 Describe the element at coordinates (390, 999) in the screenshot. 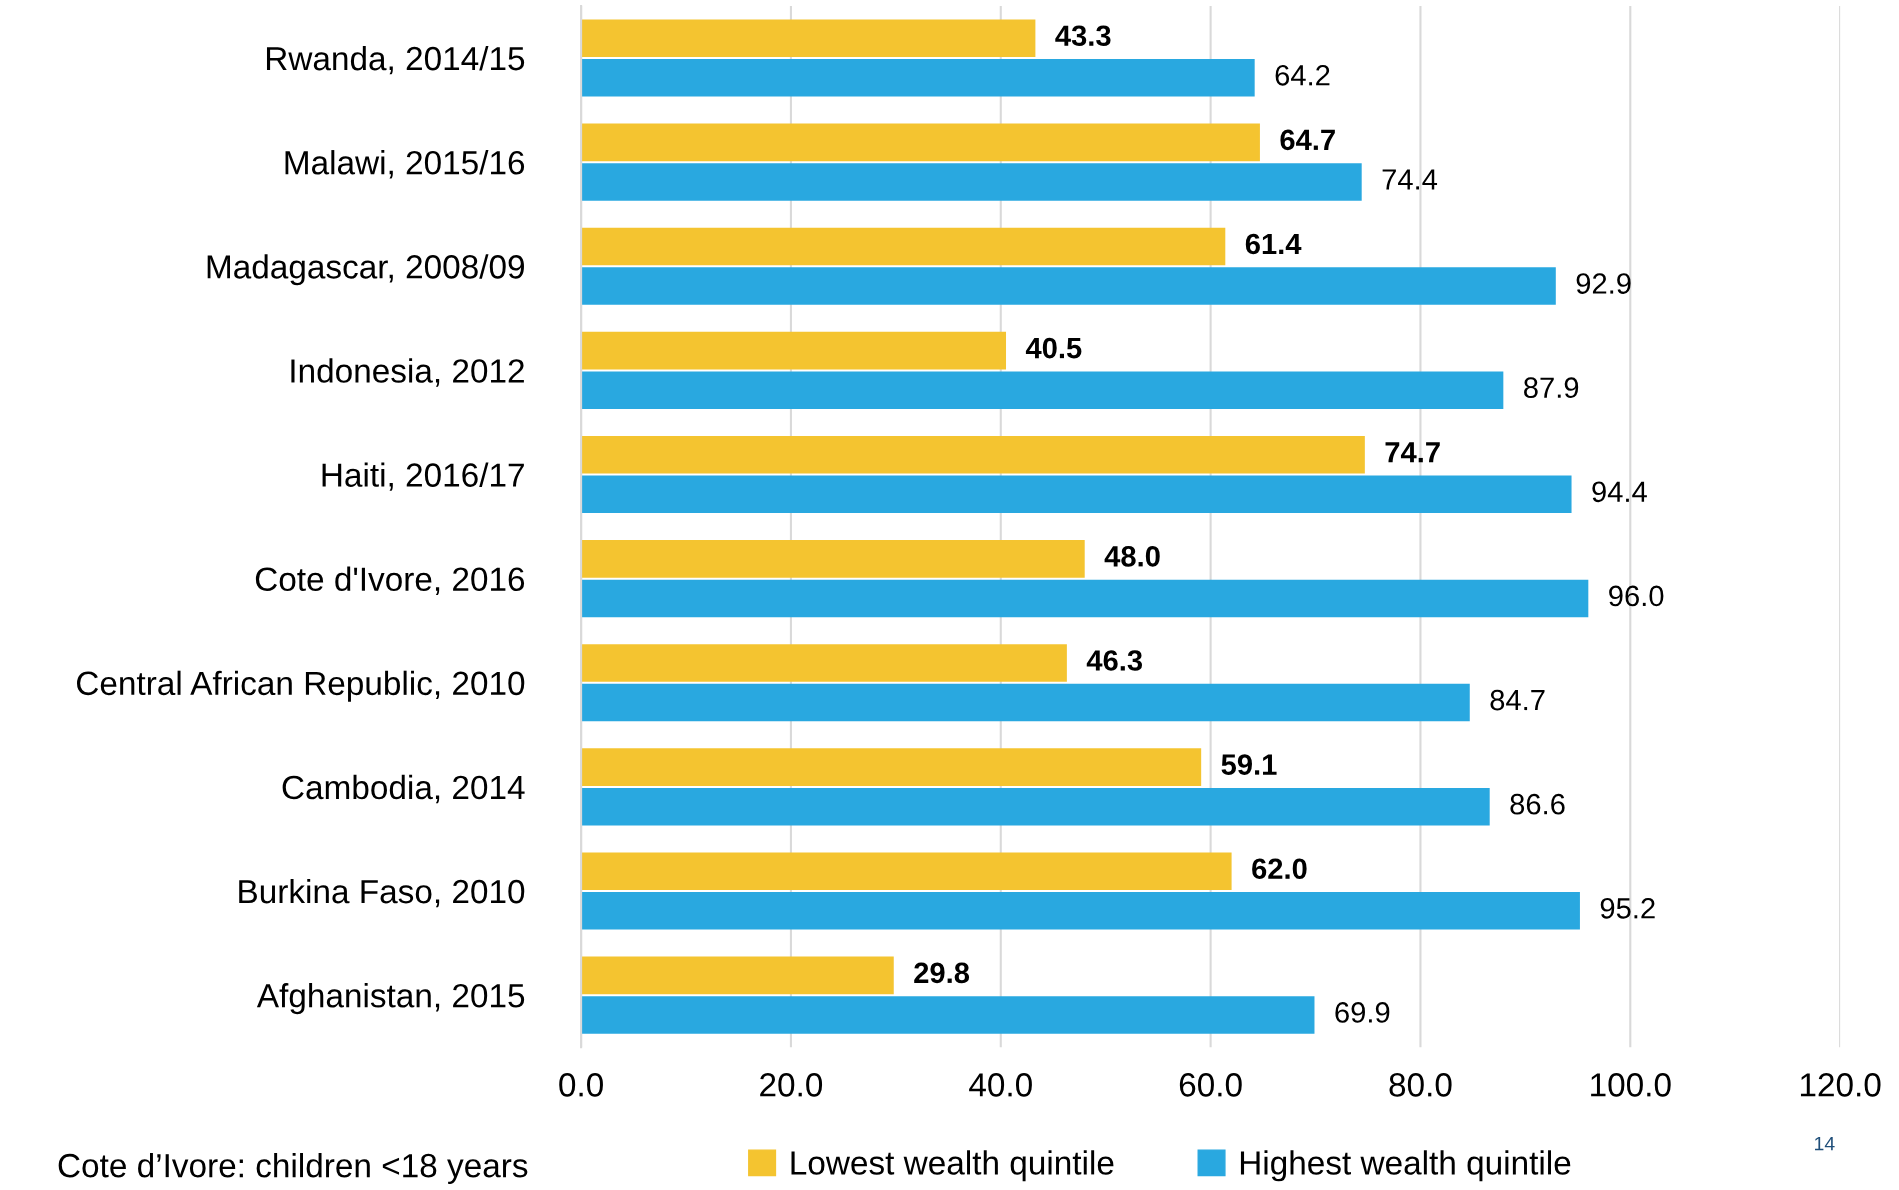

I see `y-tick-label: Afghanistan, 2015` at that location.